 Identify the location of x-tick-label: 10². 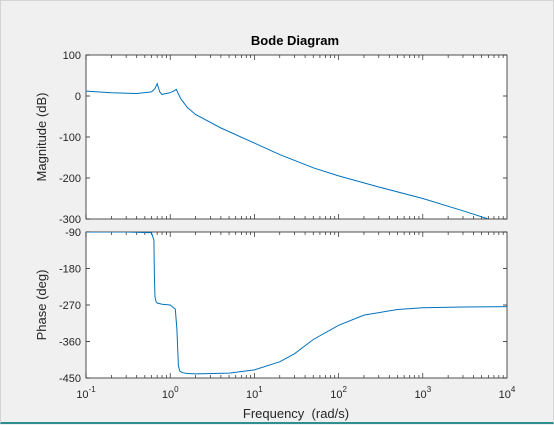
(338, 393).